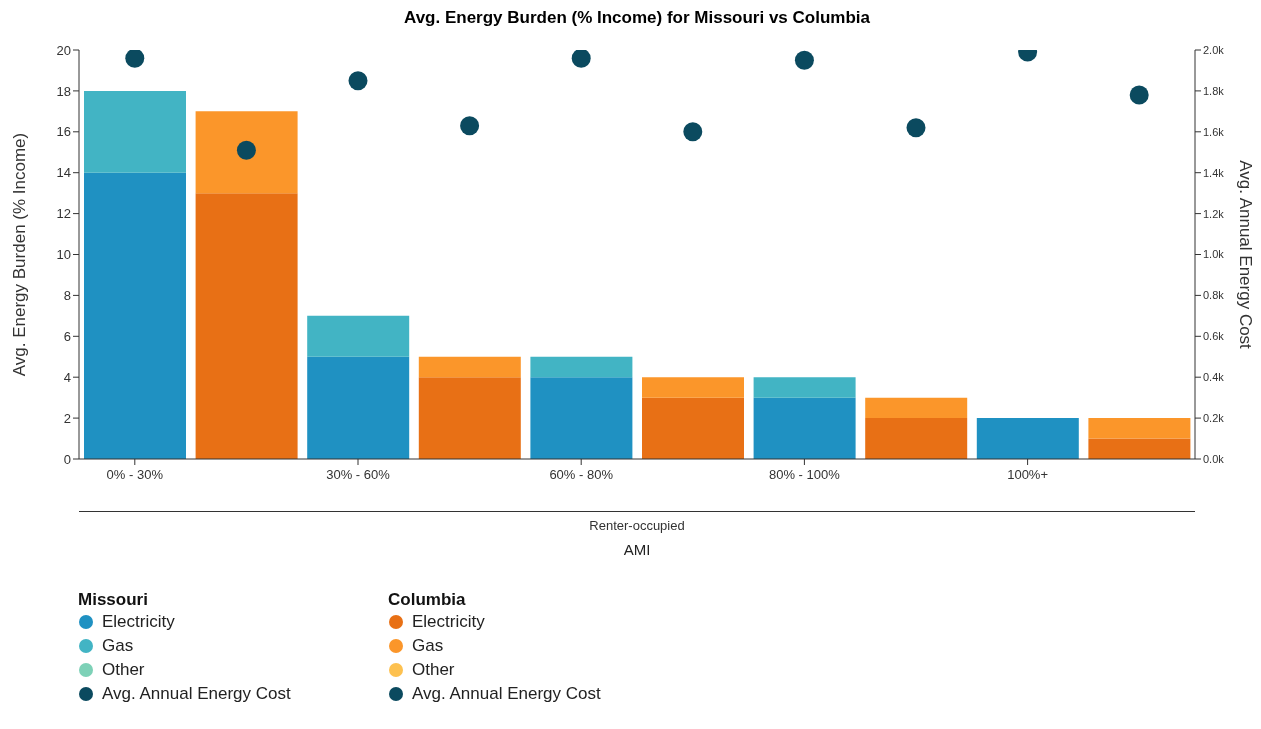 The width and height of the screenshot is (1261, 729). Describe the element at coordinates (804, 474) in the screenshot. I see `x-tick-label: 80% - 100%` at that location.